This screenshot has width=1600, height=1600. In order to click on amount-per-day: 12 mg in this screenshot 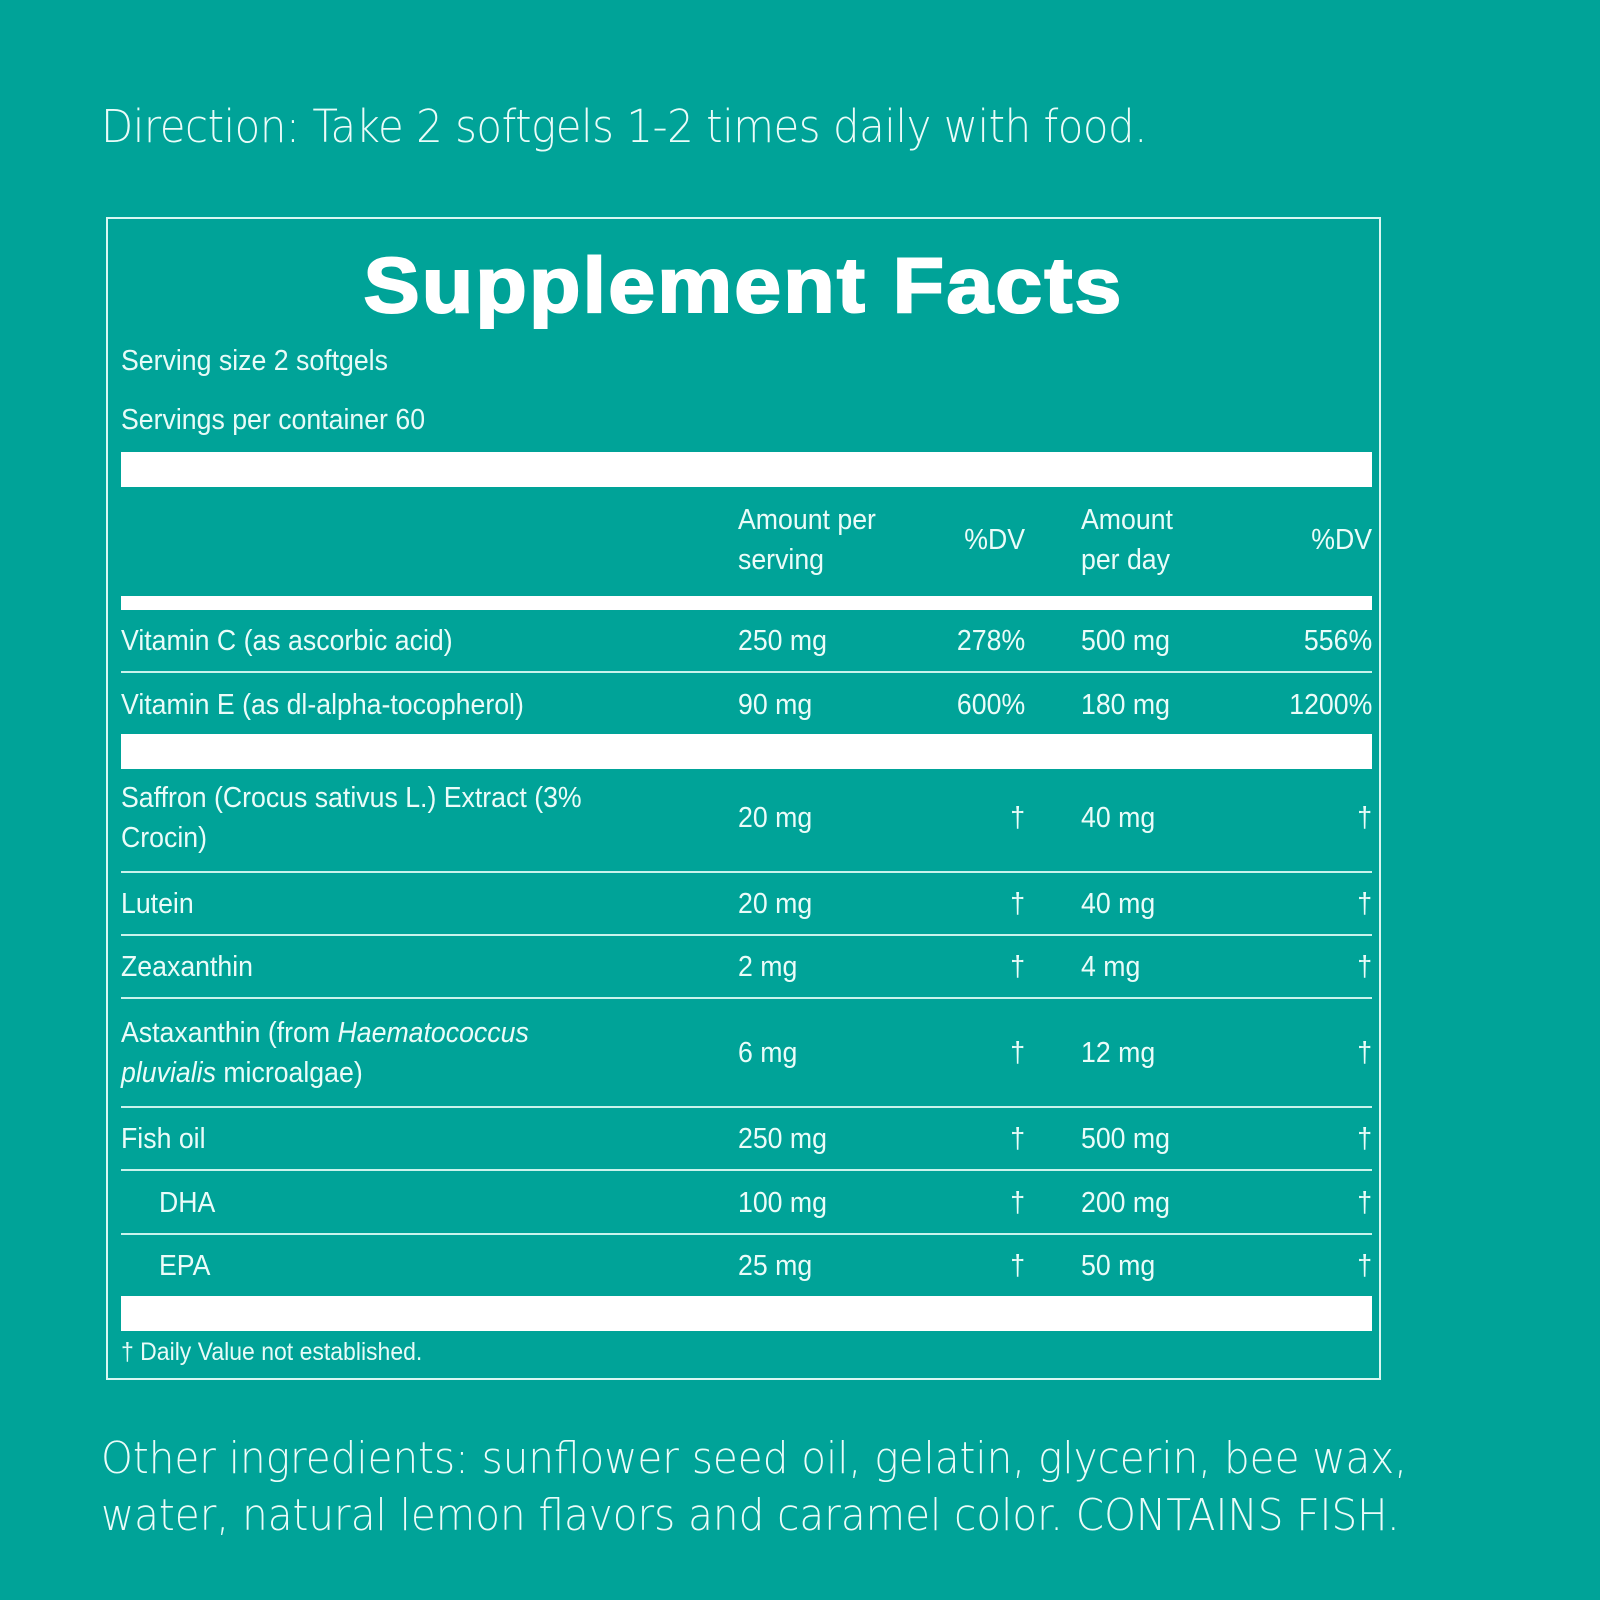, I will do `click(1118, 1053)`.